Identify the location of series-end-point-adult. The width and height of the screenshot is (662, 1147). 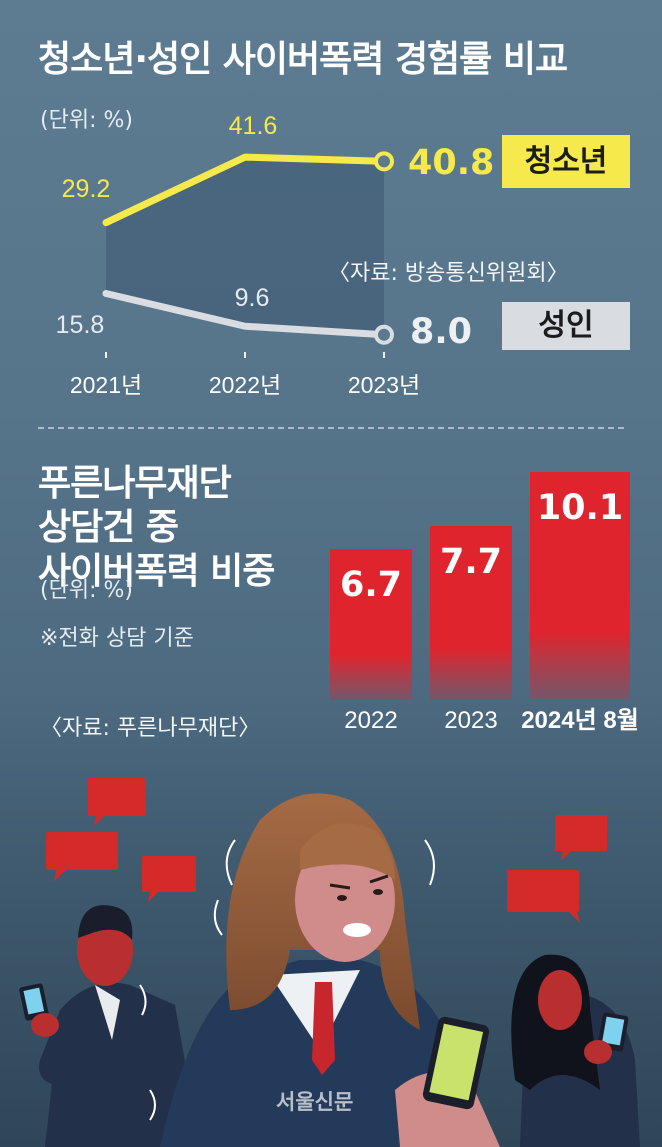
(384, 334).